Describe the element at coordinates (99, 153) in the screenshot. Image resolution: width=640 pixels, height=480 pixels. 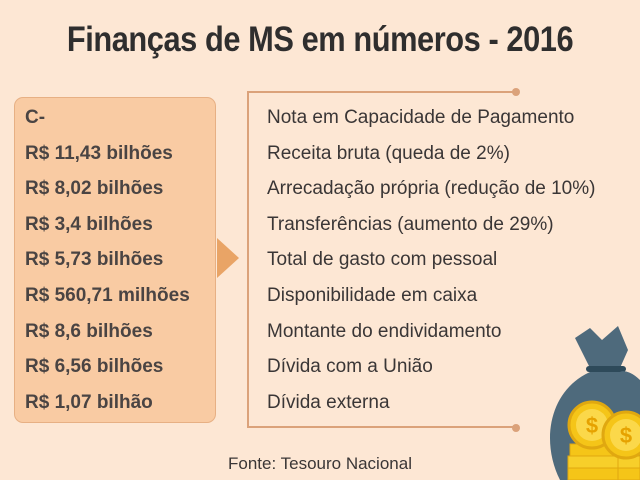
I see `value-item: R$ 11,43 bilhões` at that location.